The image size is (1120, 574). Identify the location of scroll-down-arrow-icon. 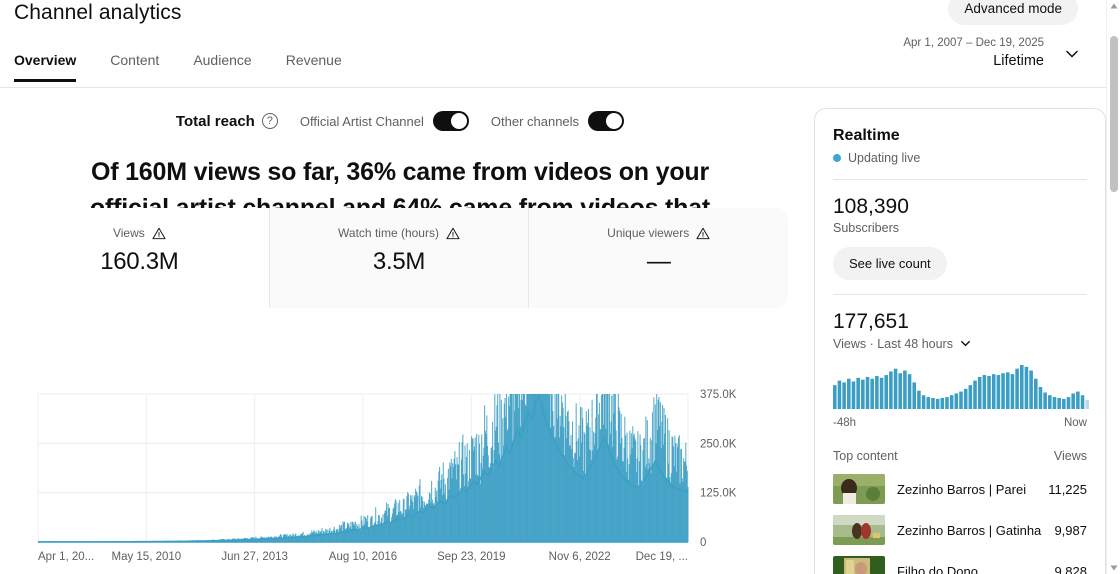
(1114, 568).